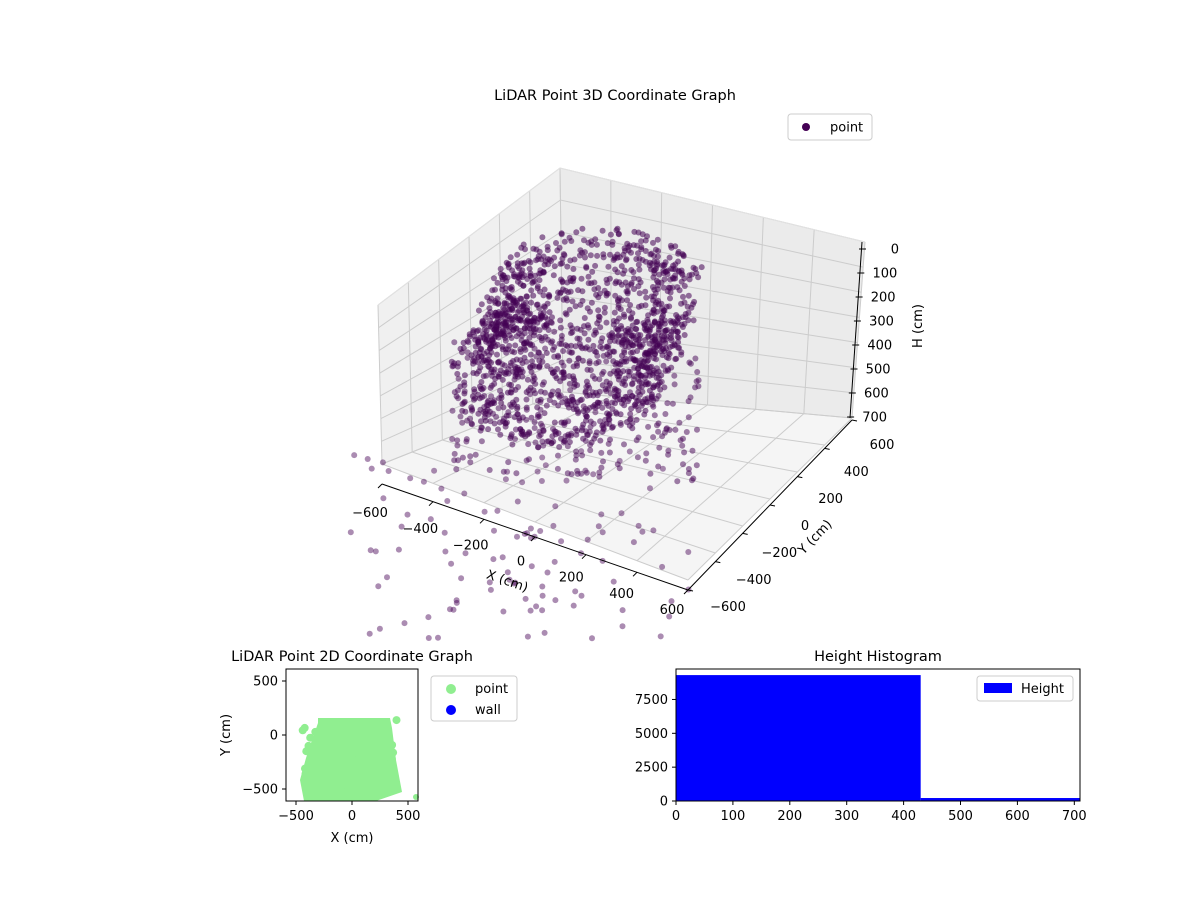  What do you see at coordinates (827, 448) in the screenshot?
I see `y-tick` at bounding box center [827, 448].